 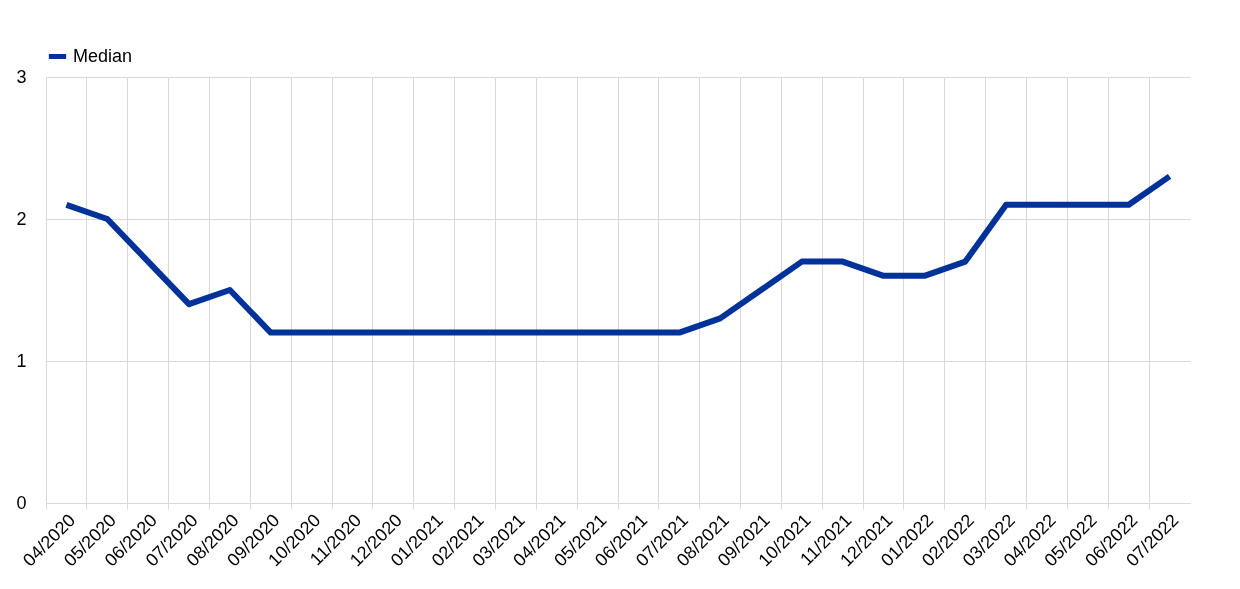 I want to click on y-tick-label: 1, so click(x=21, y=360).